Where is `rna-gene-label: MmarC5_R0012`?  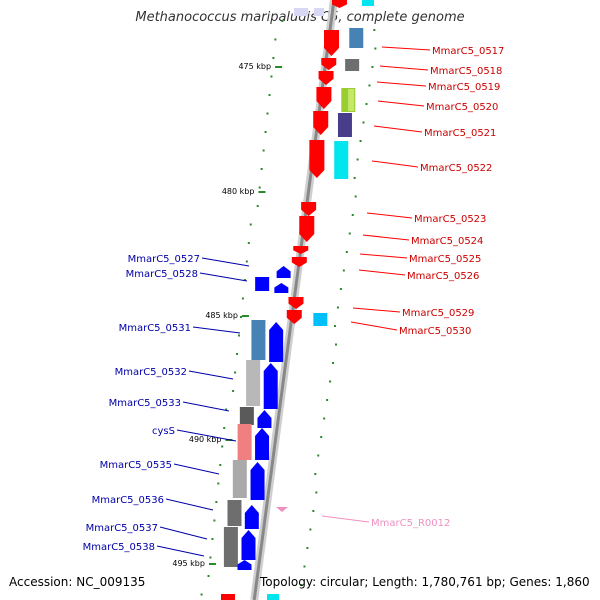 rna-gene-label: MmarC5_R0012 is located at coordinates (410, 523).